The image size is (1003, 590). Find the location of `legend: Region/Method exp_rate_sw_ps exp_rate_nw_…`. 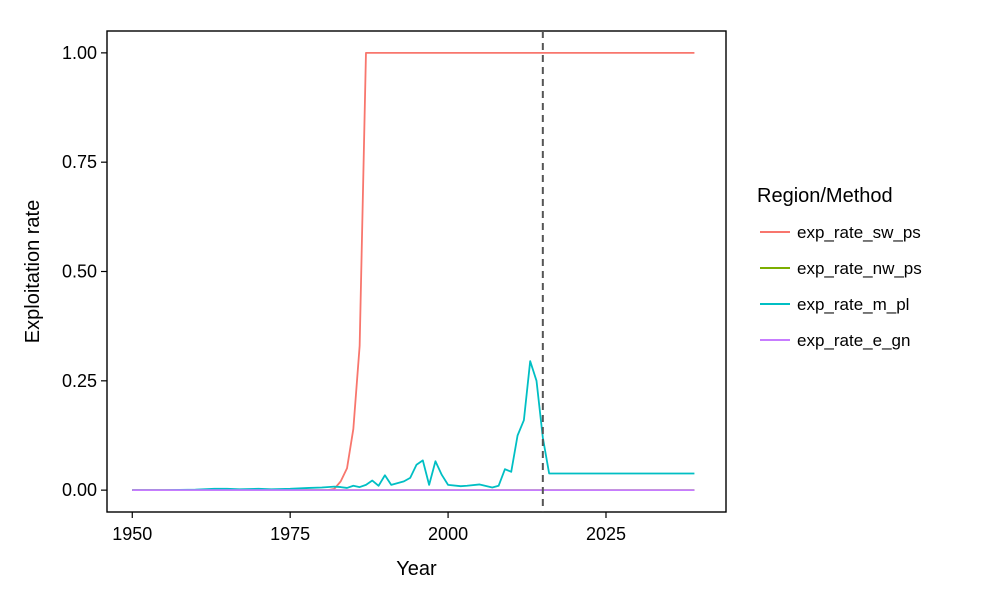

legend: Region/Method exp_rate_sw_ps exp_rate_nw_… is located at coordinates (839, 267).